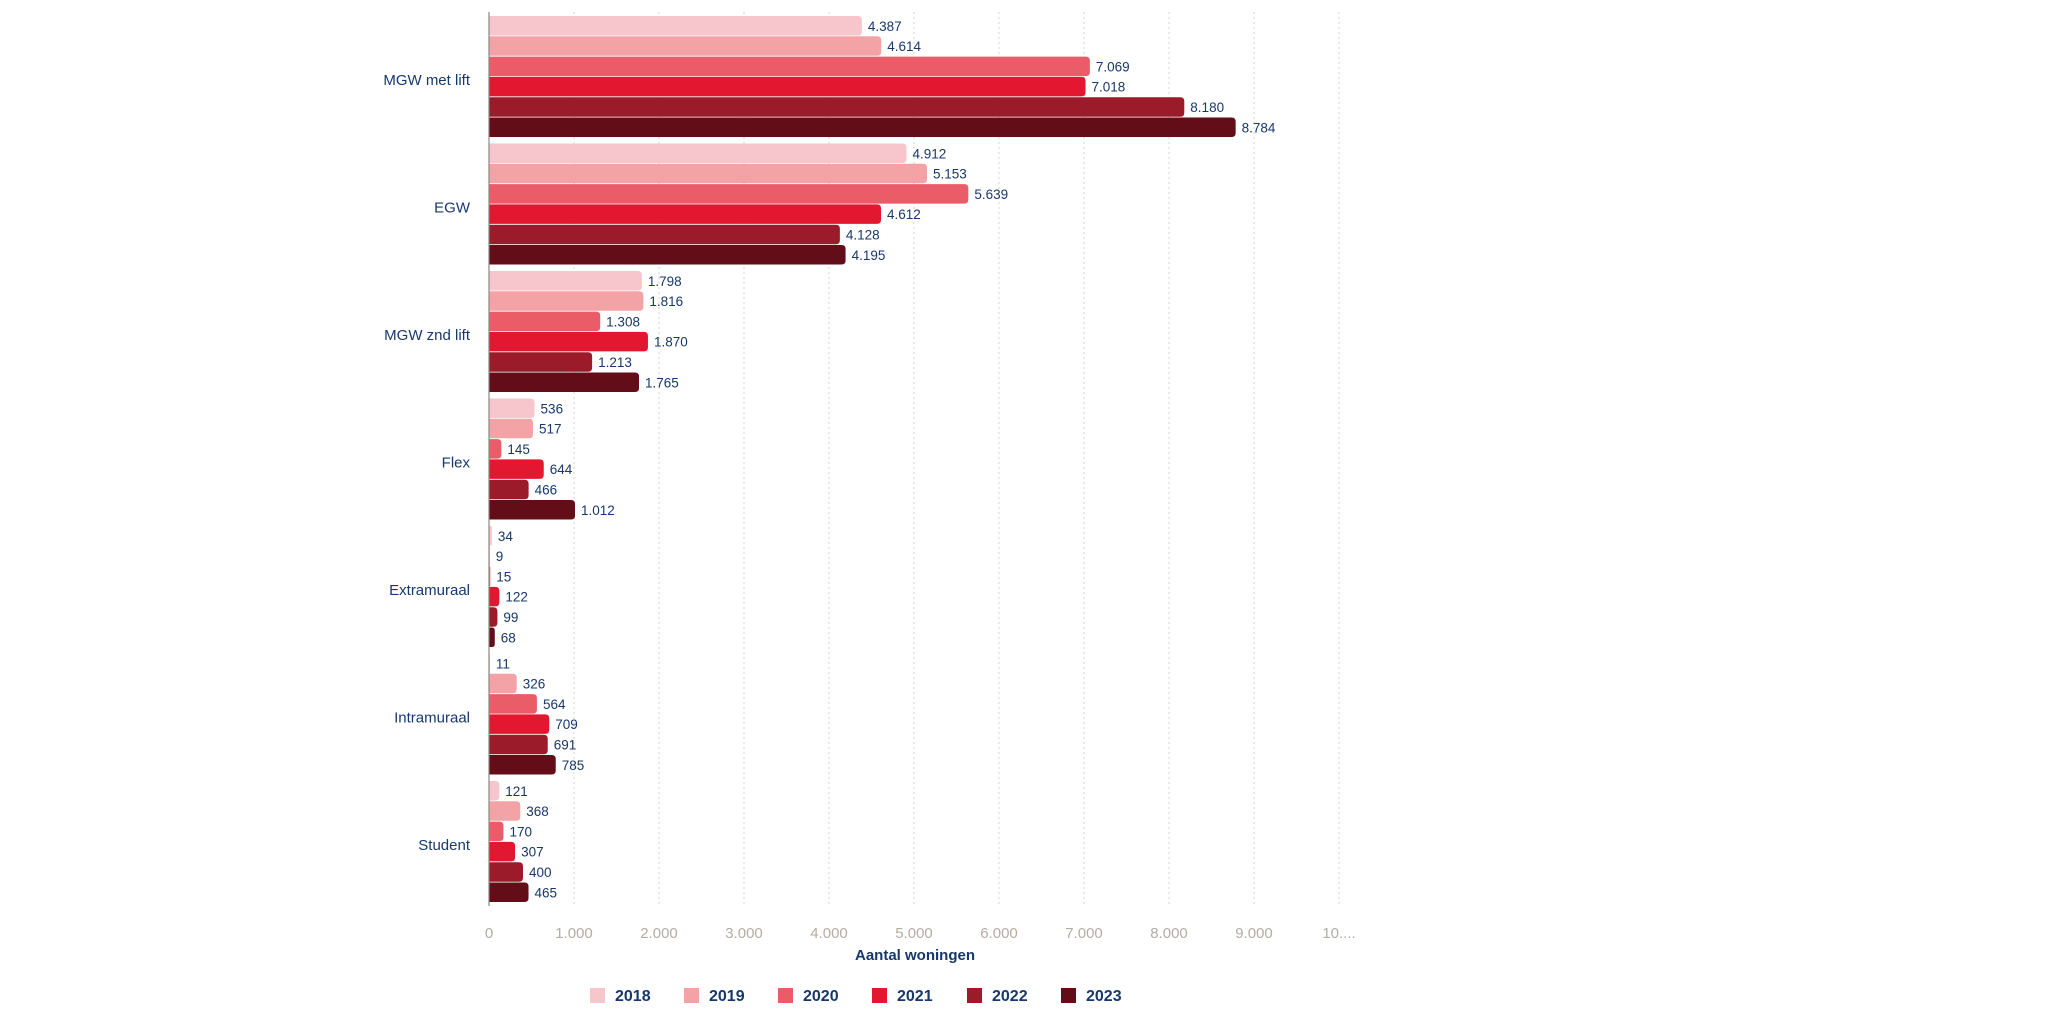 This screenshot has width=2048, height=1021. What do you see at coordinates (510, 617) in the screenshot?
I see `data-label: 99` at bounding box center [510, 617].